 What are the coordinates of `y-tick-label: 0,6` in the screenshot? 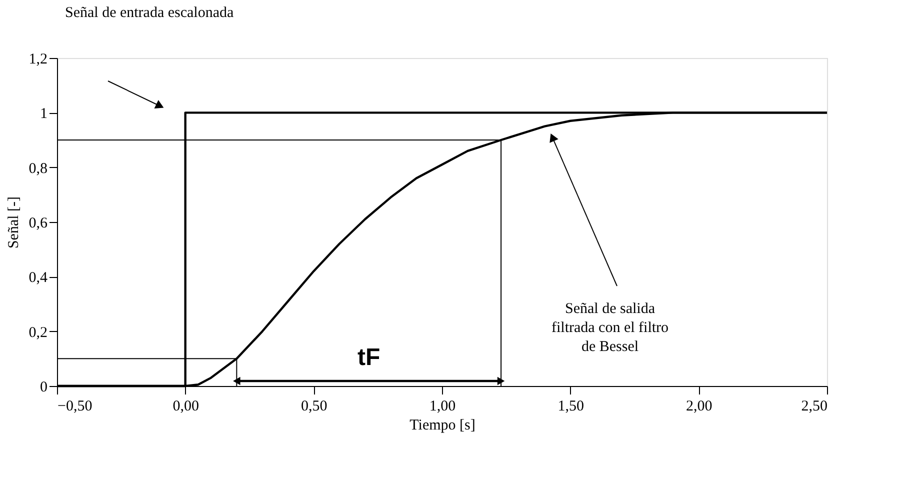 It's located at (38, 224).